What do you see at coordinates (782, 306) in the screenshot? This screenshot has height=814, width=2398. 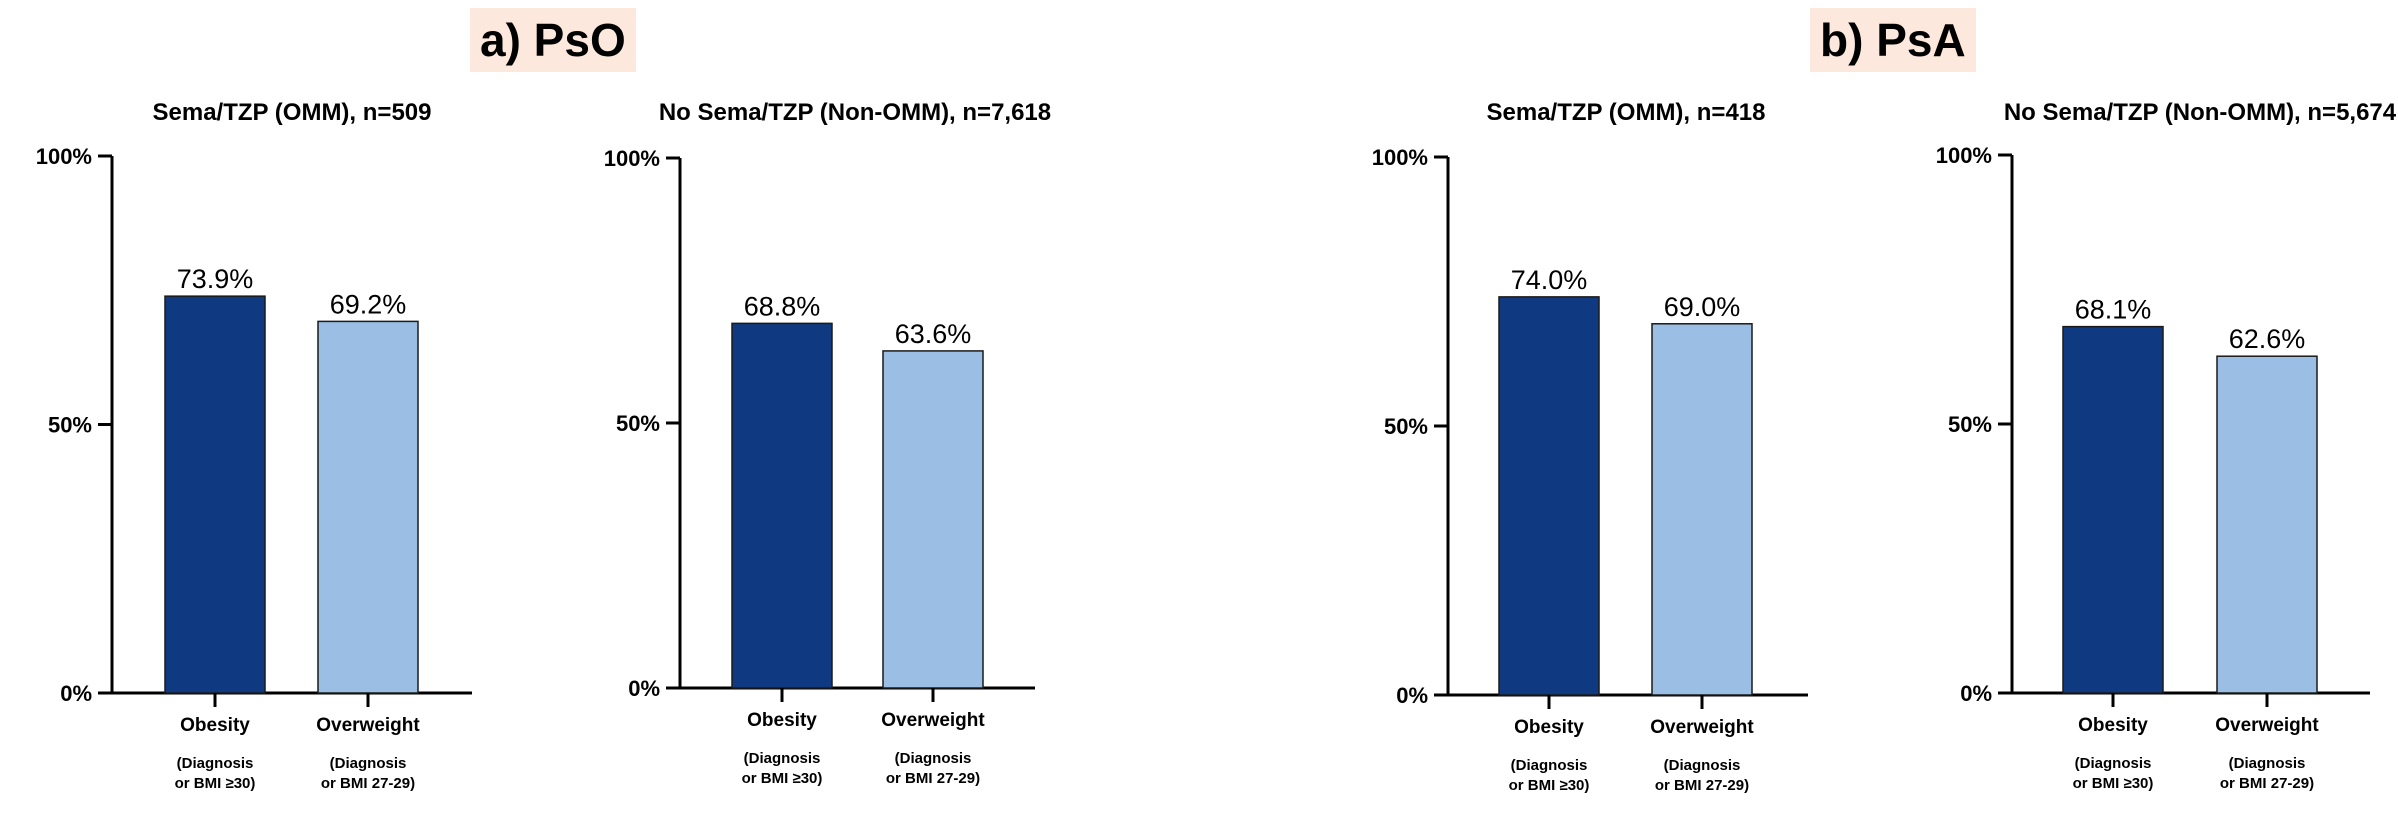 I see `data-label: 68.8%` at bounding box center [782, 306].